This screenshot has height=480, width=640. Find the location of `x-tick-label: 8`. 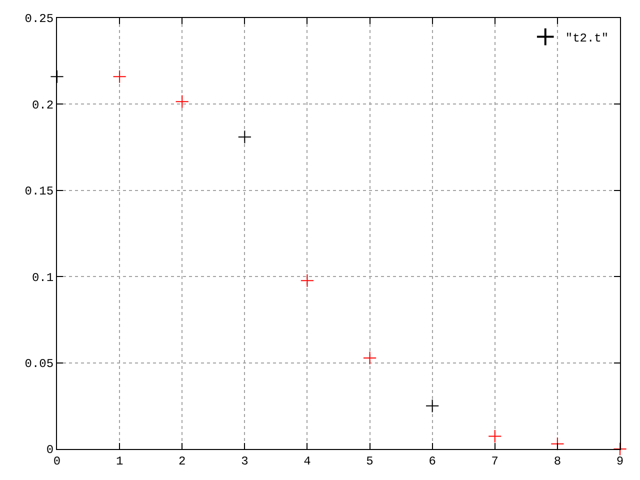

x-tick-label: 8 is located at coordinates (558, 461).